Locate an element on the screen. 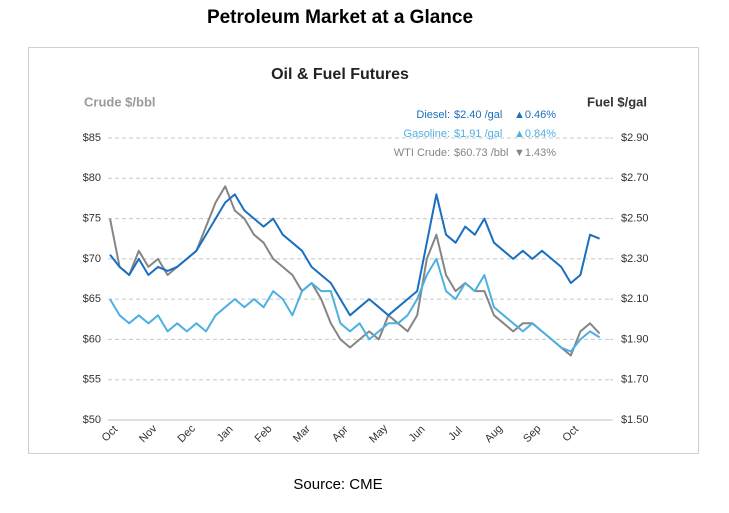  y2-axis-title: Fuel $/gal is located at coordinates (617, 101).